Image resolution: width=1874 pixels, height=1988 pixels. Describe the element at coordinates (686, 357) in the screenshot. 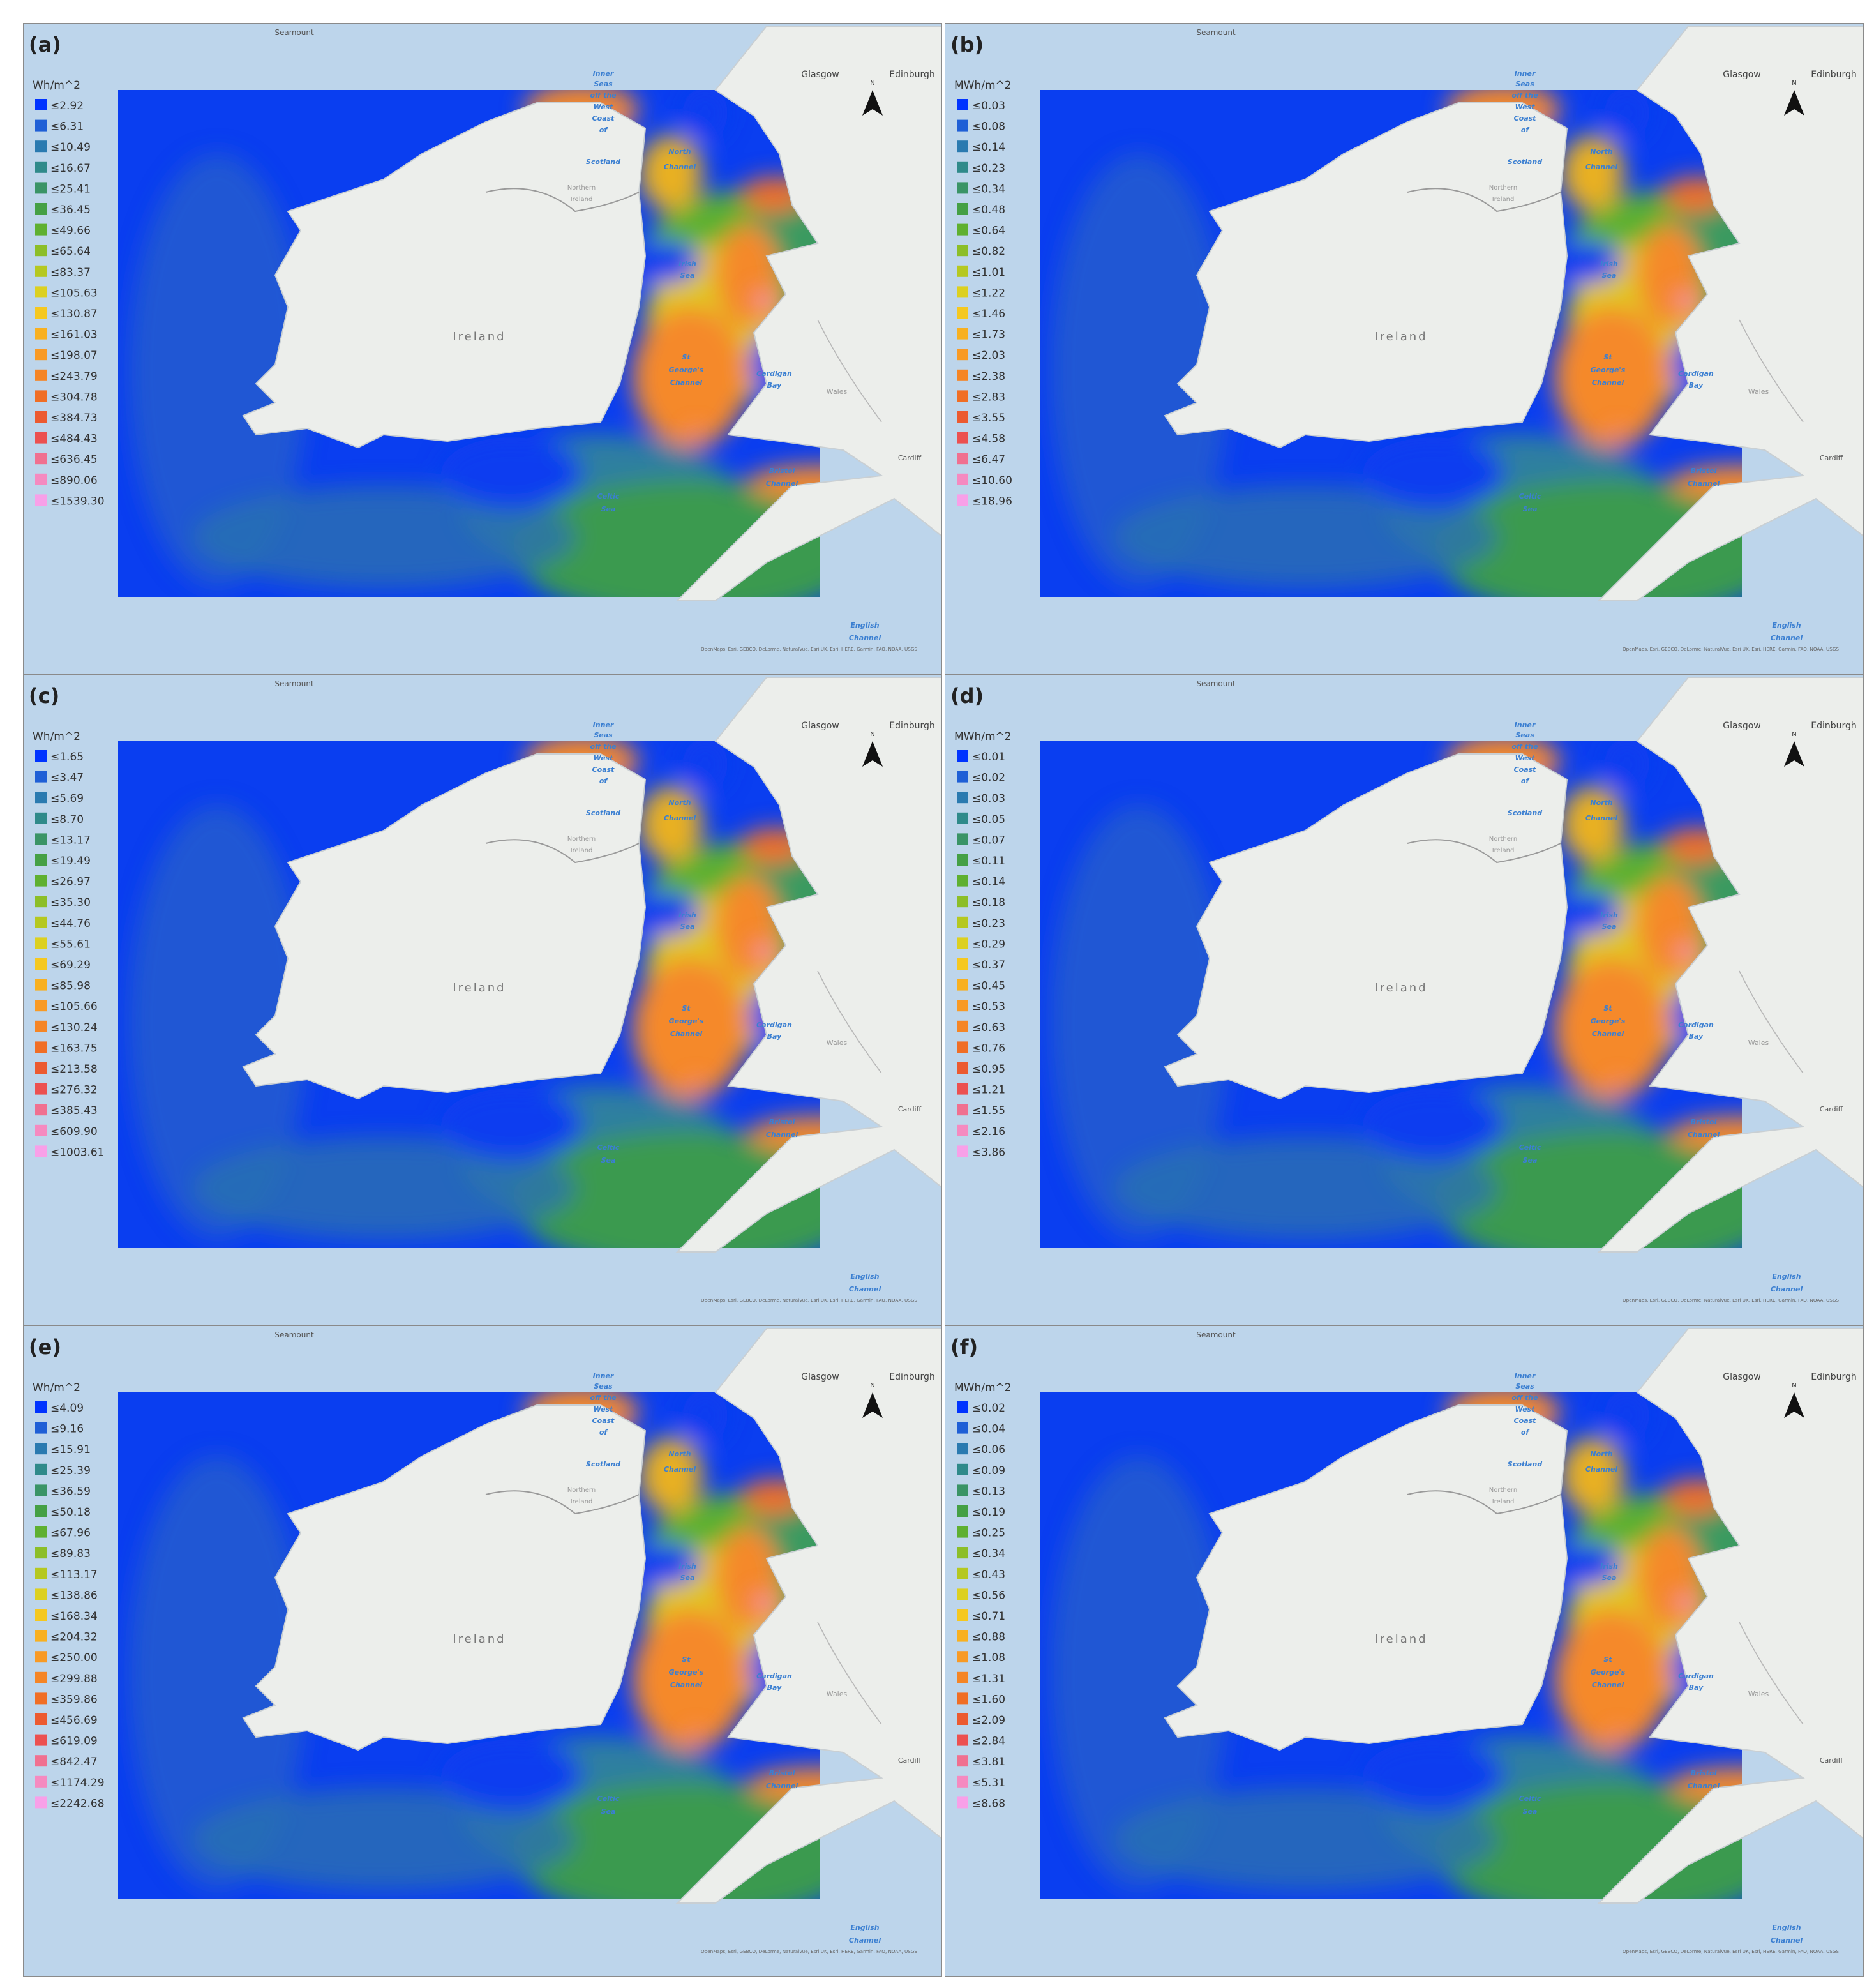

I see `place-label: St` at that location.